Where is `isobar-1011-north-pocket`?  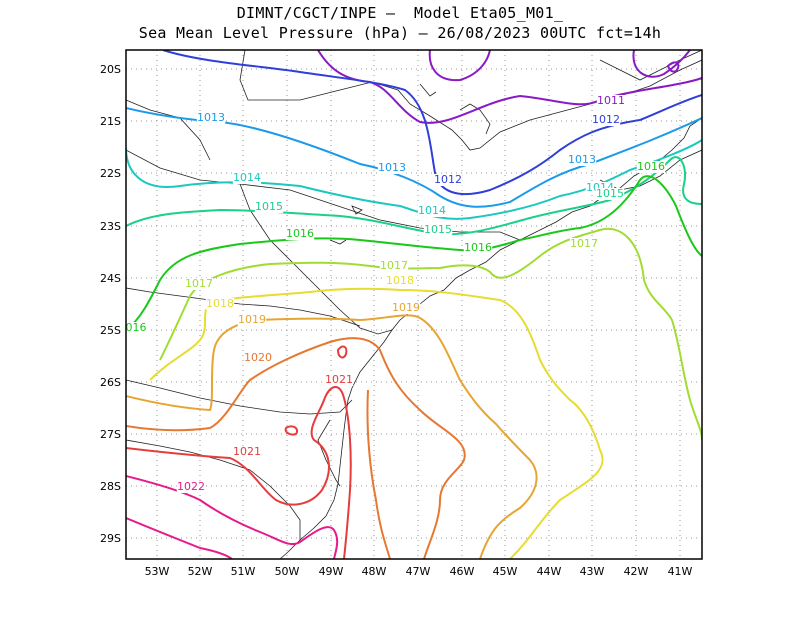
isobar-1011-north-pocket is located at coordinates (459, 66).